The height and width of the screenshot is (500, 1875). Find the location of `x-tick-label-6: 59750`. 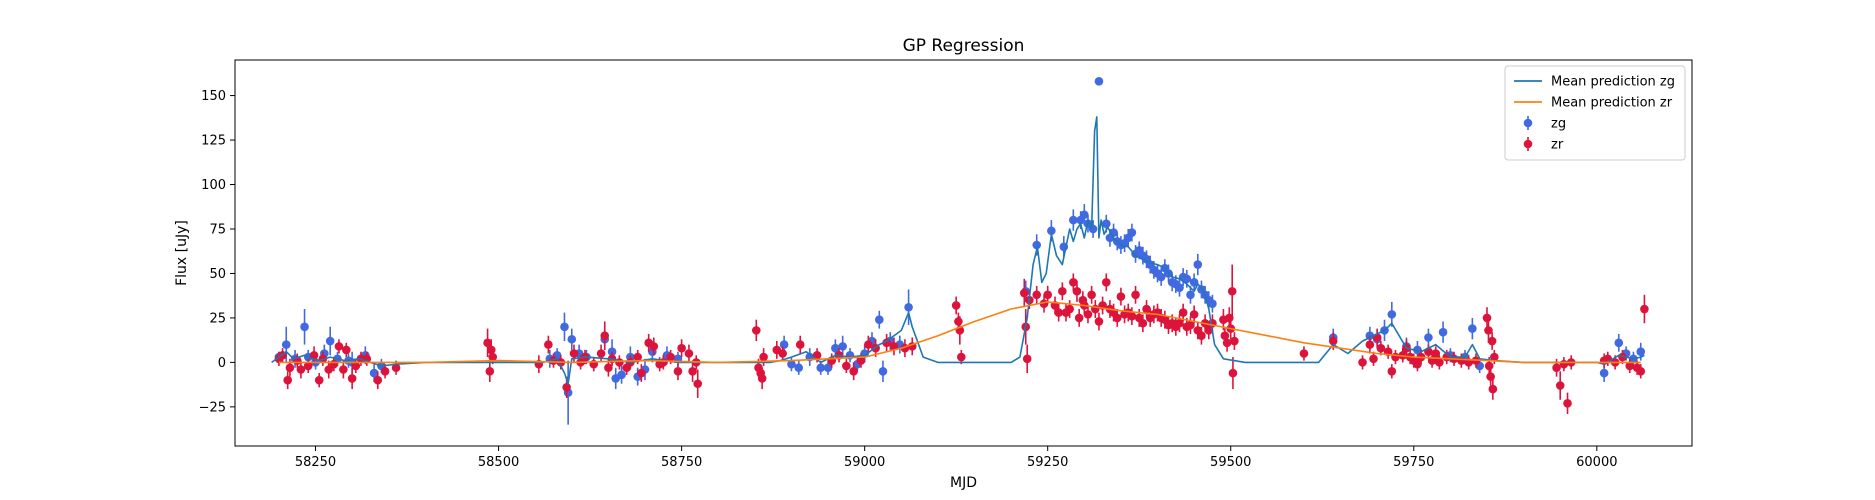

x-tick-label-6: 59750 is located at coordinates (1413, 462).